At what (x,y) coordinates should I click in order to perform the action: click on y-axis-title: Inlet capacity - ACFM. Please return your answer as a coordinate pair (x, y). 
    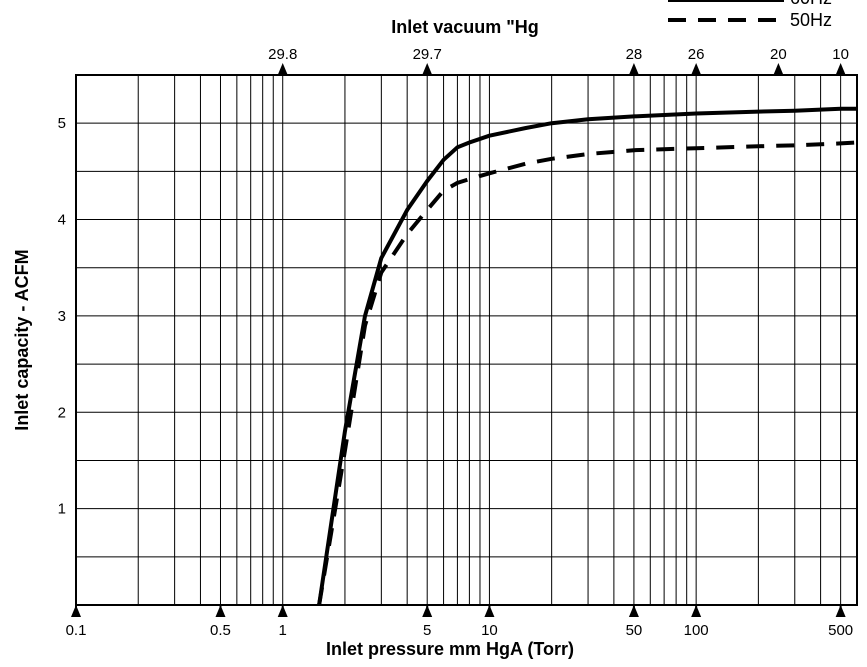
    Looking at the image, I should click on (22, 339).